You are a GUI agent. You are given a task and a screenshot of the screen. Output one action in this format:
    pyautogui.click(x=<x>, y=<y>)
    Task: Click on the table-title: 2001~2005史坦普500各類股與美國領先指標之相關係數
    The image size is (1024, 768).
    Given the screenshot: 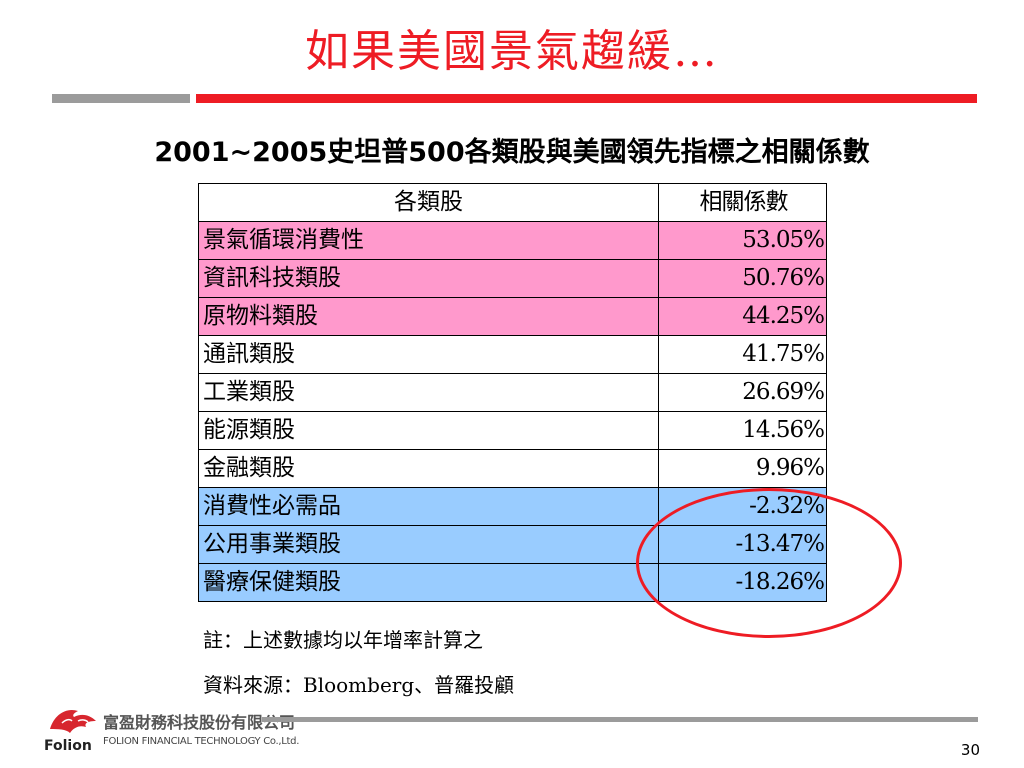 What is the action you would take?
    pyautogui.click(x=512, y=152)
    